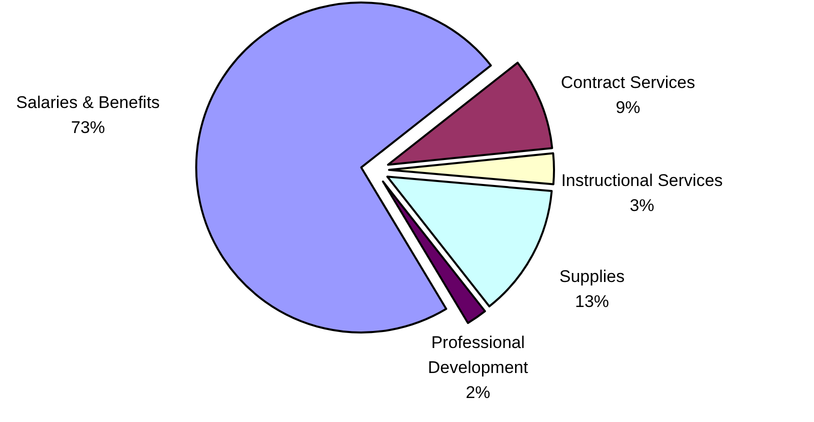 The height and width of the screenshot is (422, 814). What do you see at coordinates (628, 82) in the screenshot?
I see `slice-label: Contract Services` at bounding box center [628, 82].